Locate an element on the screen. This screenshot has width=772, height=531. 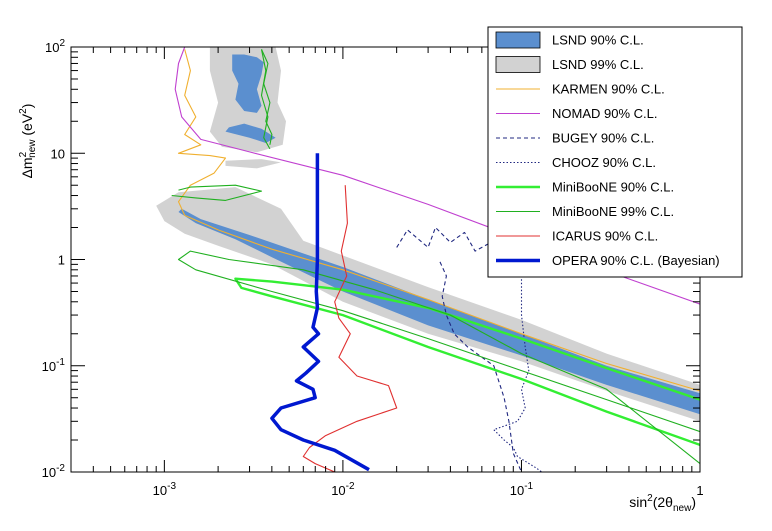
legend-label-1: LSND 99% C.L. is located at coordinates (598, 64).